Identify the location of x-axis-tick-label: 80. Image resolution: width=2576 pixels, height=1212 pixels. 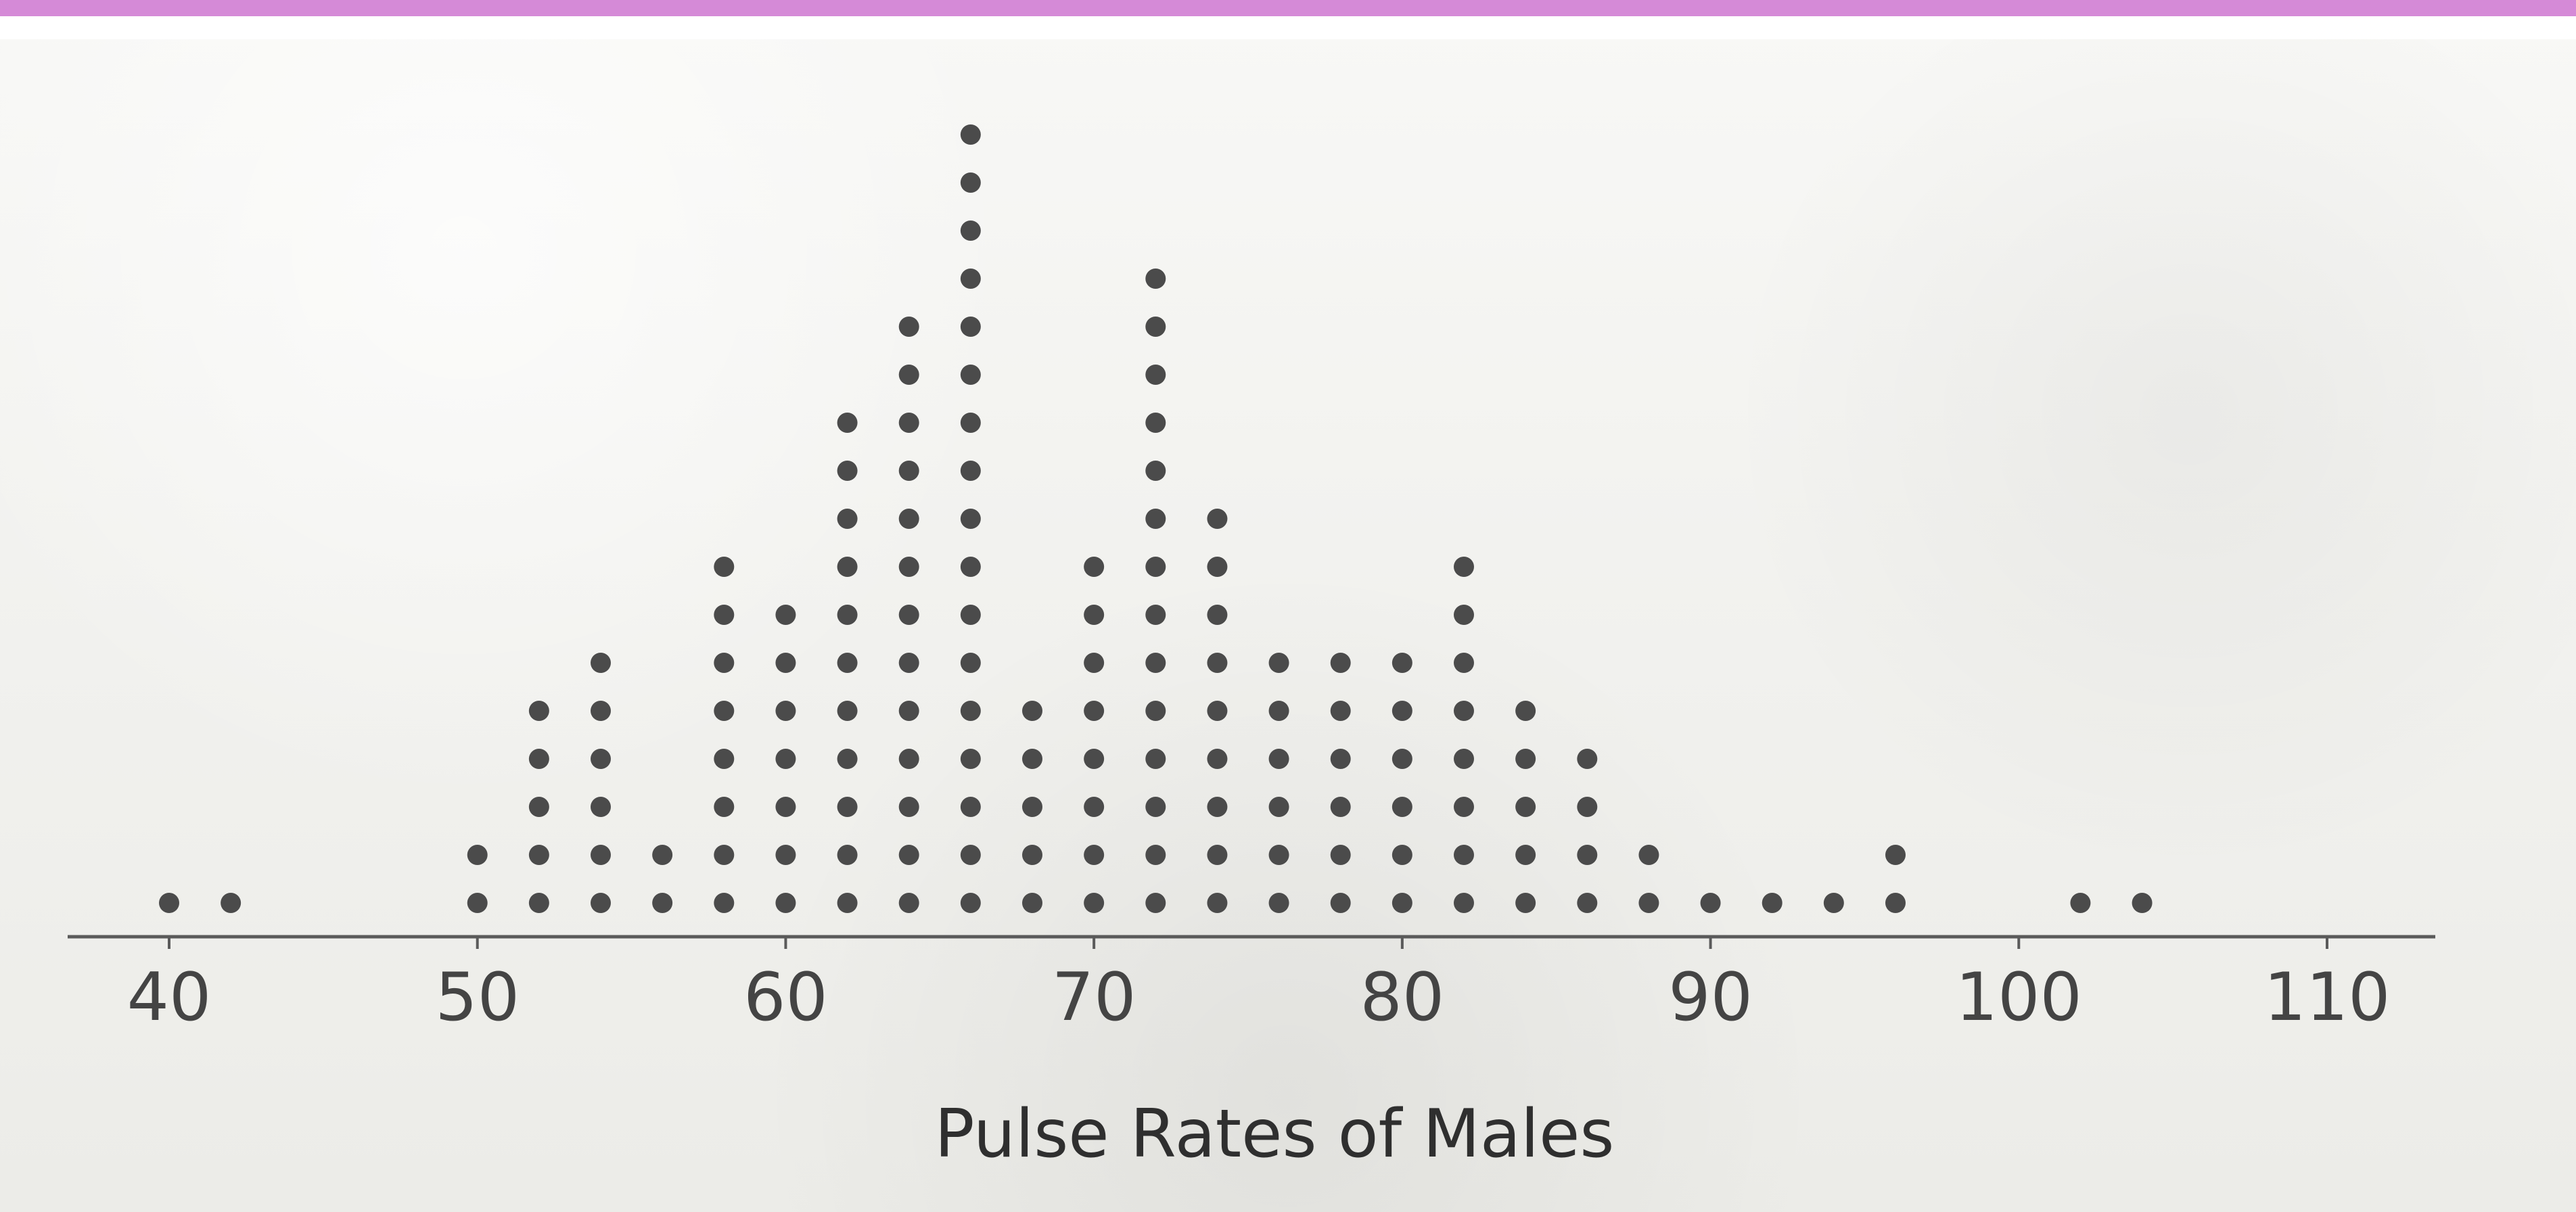
(1402, 997).